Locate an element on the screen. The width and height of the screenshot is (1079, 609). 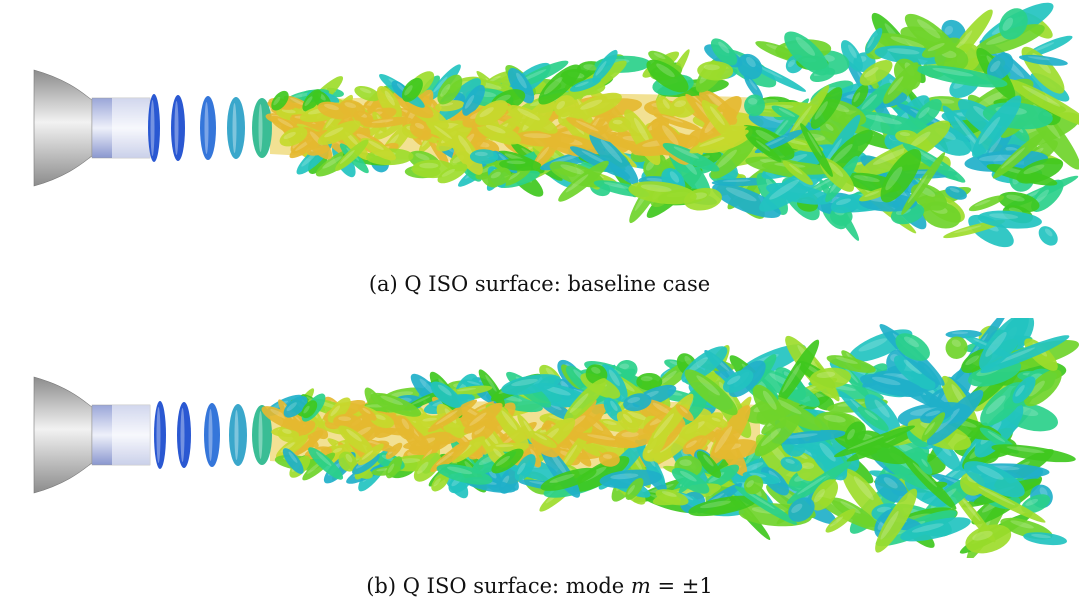
caption-prefix: Q ISO surface: mode is located at coordinates (513, 586).